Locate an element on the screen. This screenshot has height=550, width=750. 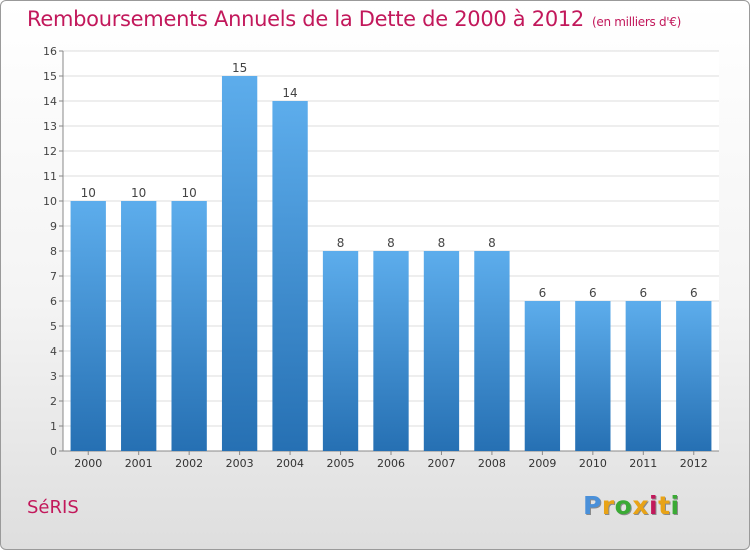
city-name: SéRIS is located at coordinates (53, 507).